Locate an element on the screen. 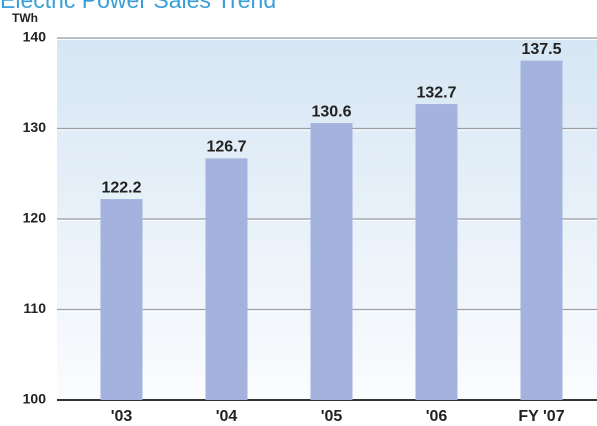  y-tick-label: 140 is located at coordinates (35, 37).